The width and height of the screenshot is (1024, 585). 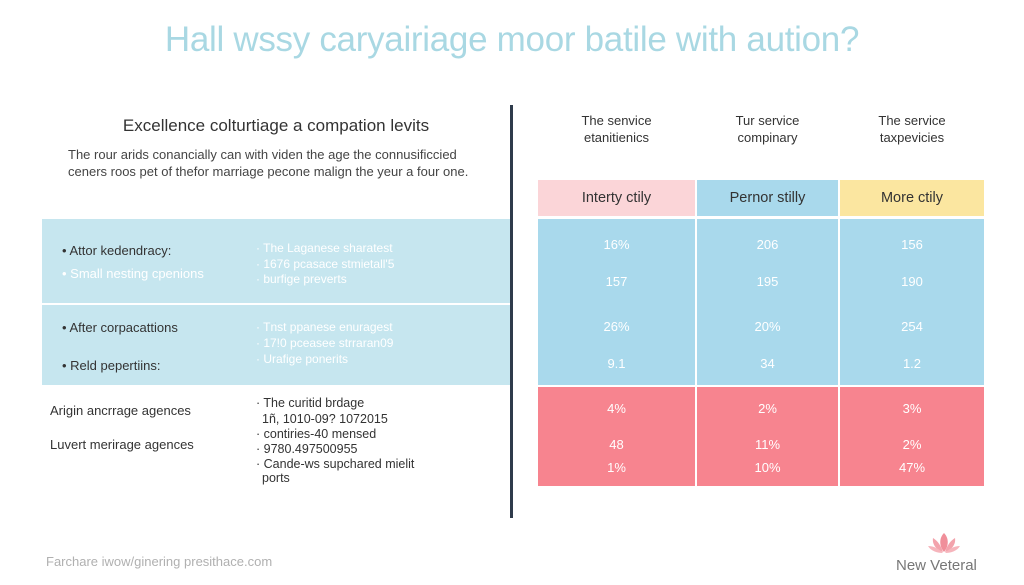 I want to click on bottom-detail: 1ñ, 1010-09? 1072015, so click(x=325, y=419).